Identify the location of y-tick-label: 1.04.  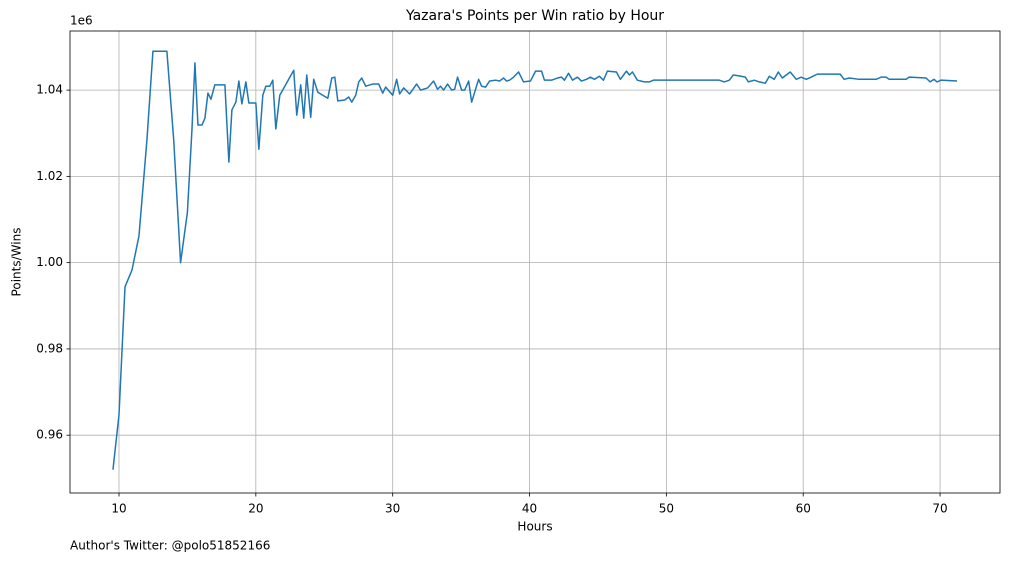
(49, 90).